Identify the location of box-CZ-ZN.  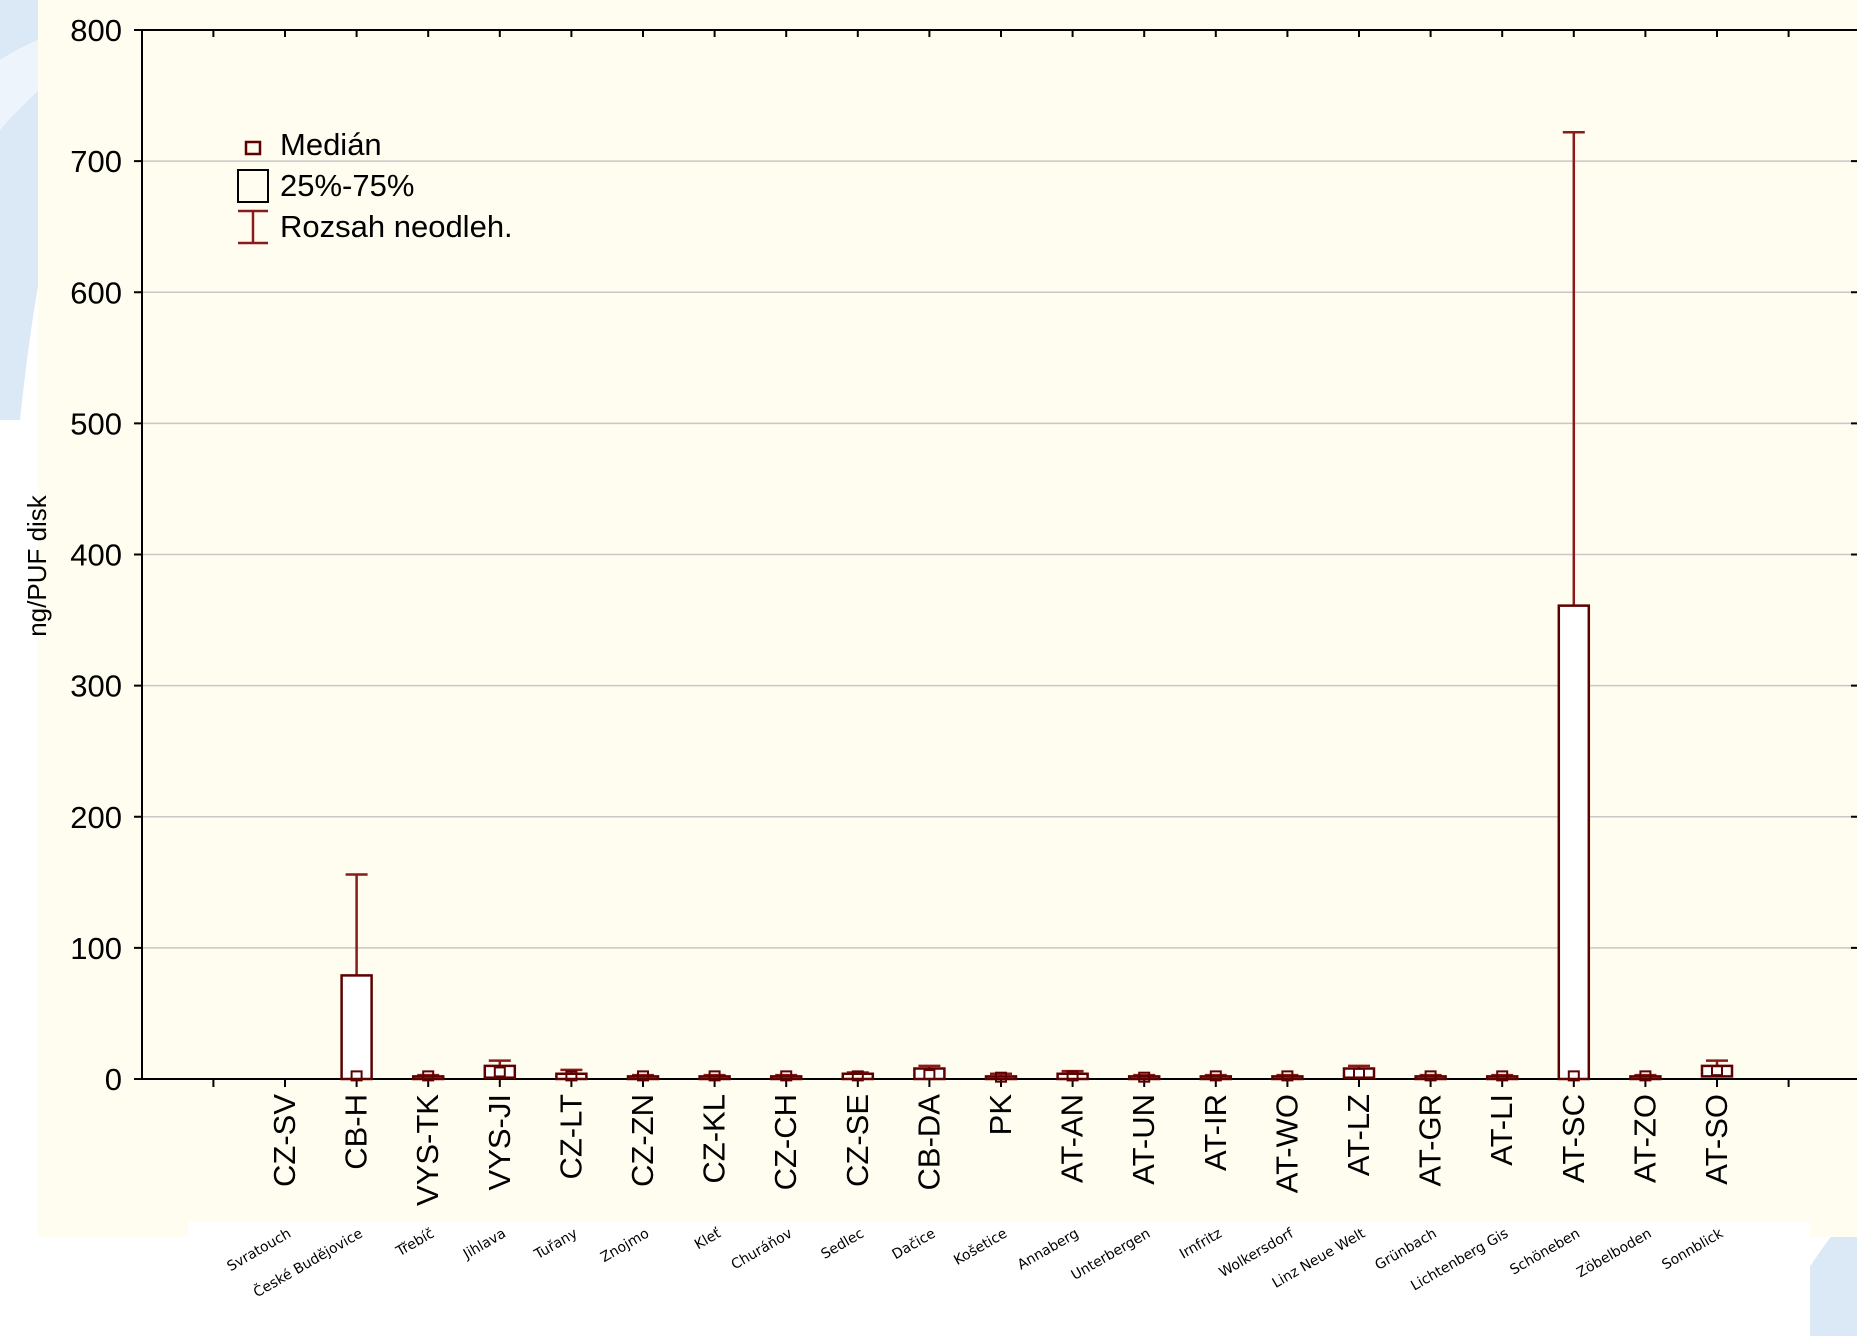
(643, 1076).